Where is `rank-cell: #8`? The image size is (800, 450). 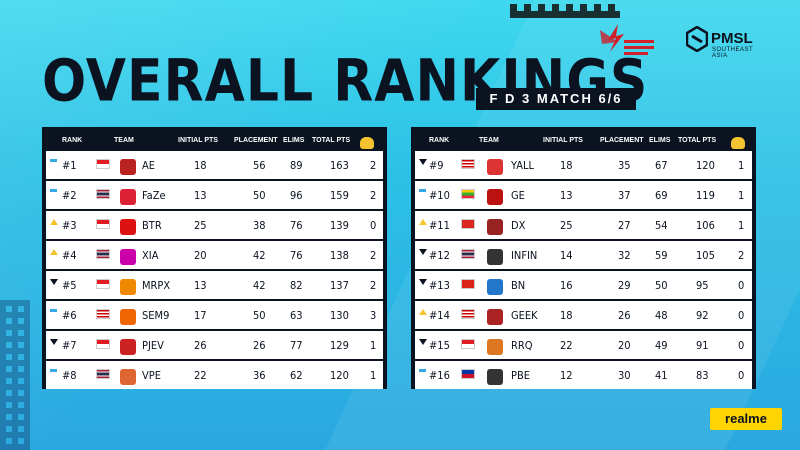 rank-cell: #8 is located at coordinates (69, 375).